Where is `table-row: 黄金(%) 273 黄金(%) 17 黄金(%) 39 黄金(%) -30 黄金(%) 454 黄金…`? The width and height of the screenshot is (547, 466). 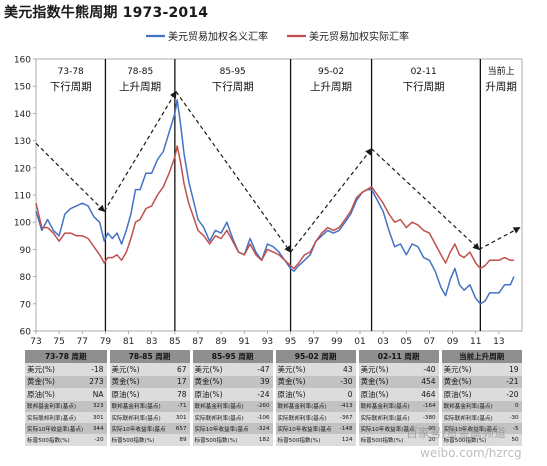 table-row: 黄金(%) 273 黄金(%) 17 黄金(%) 39 黄金(%) -30 黄金(%) 454 黄金… is located at coordinates (275, 382).